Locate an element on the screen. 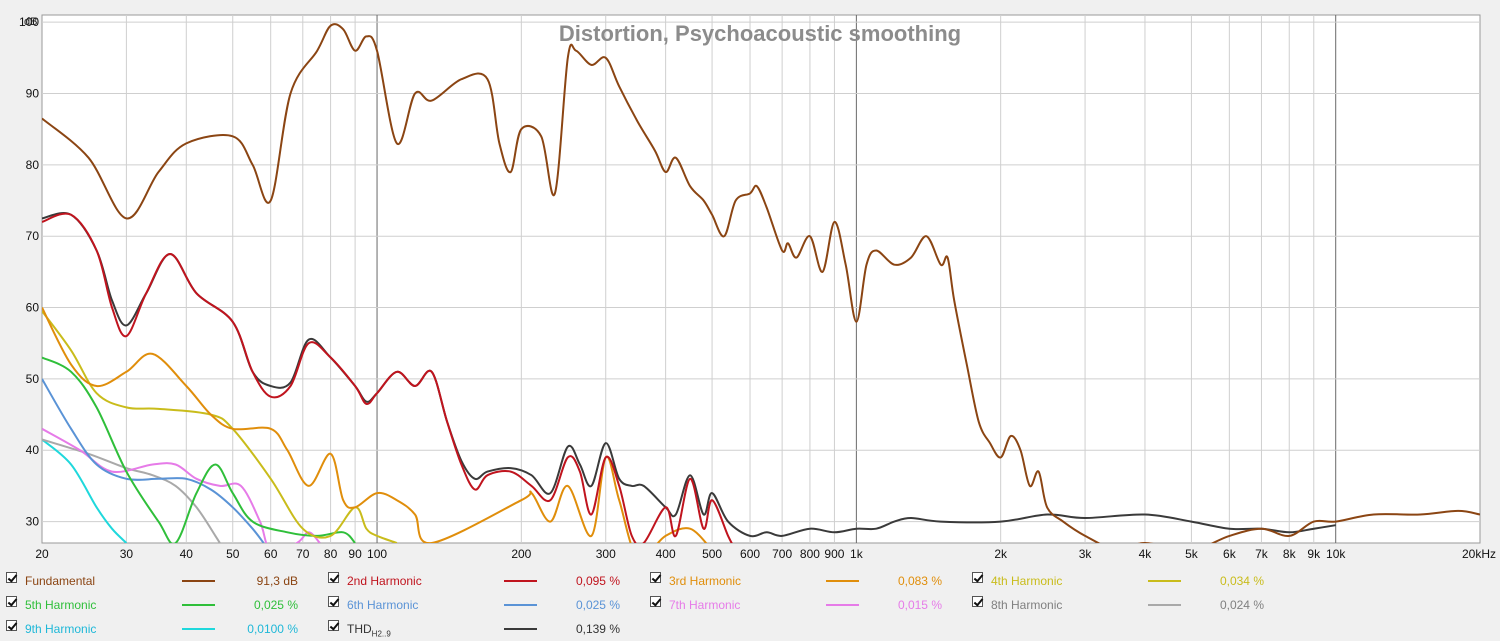 Image resolution: width=1500 pixels, height=641 pixels. legend-value: 91,3 dB is located at coordinates (277, 581).